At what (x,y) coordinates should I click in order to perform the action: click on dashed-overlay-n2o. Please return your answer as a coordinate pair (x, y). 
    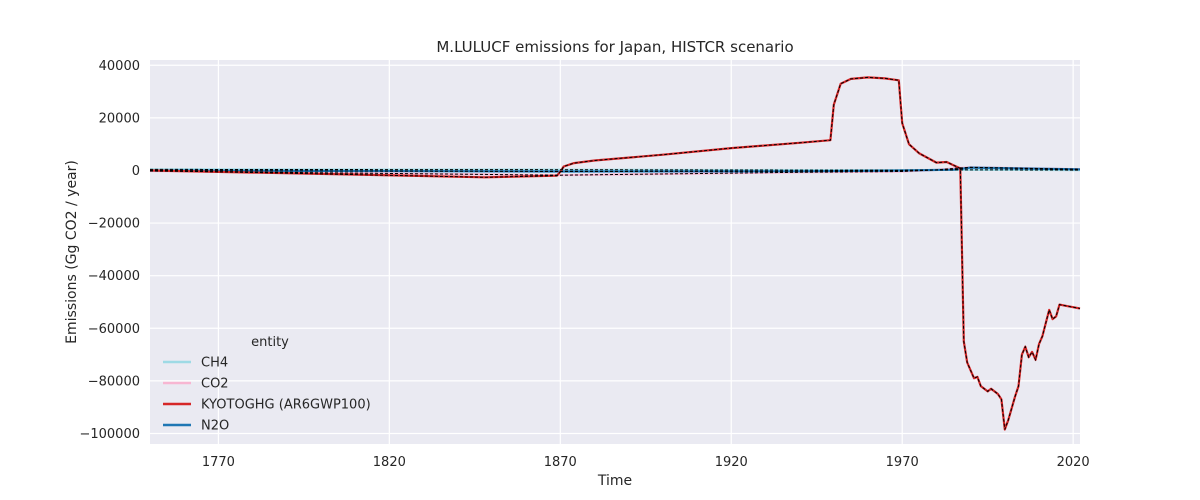
    Looking at the image, I should click on (615, 170).